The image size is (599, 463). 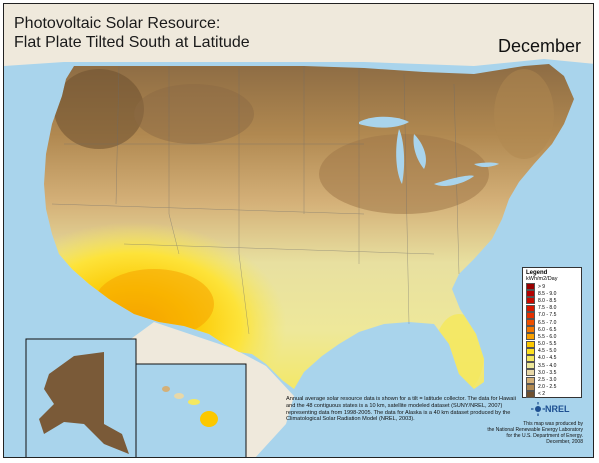 I want to click on legend-class-label: 3.5 - 4.0, so click(x=547, y=365).